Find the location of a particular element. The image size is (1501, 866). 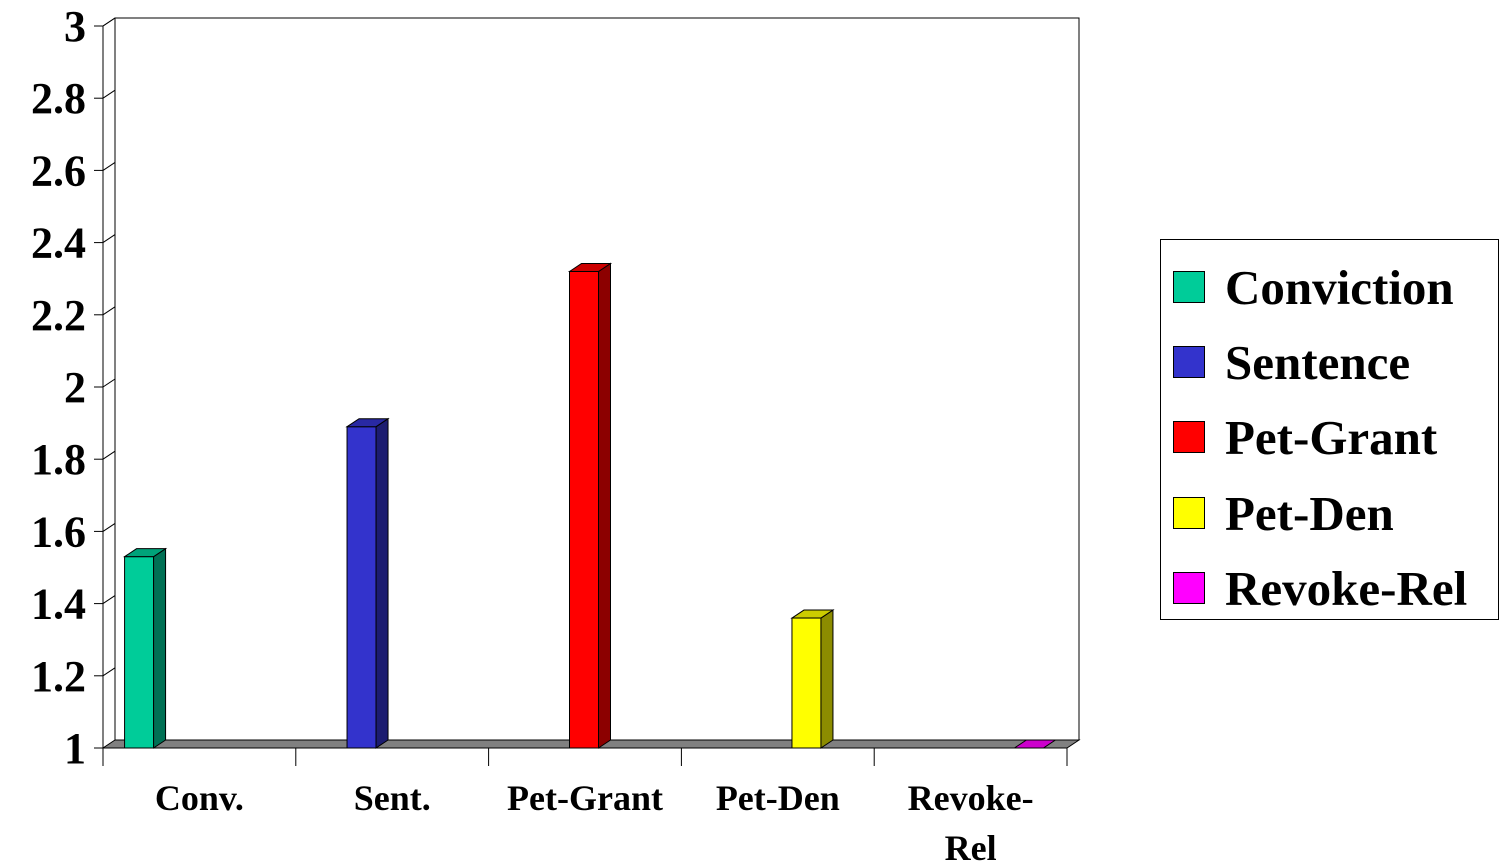

x-tick-label: Rel is located at coordinates (971, 847).